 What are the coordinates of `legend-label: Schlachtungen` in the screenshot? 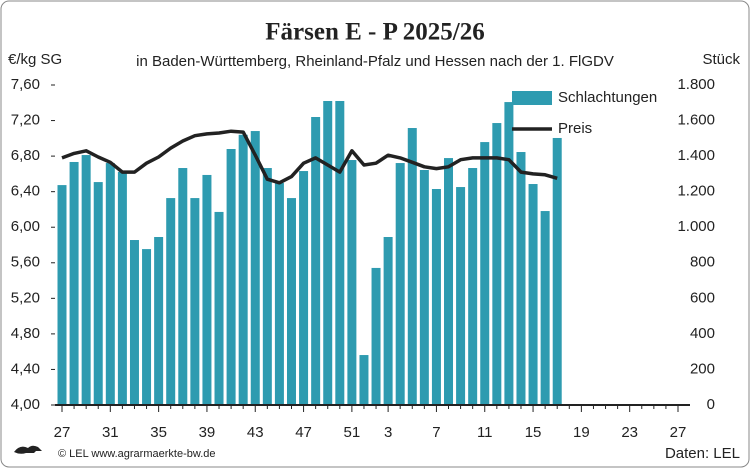 It's located at (607, 97).